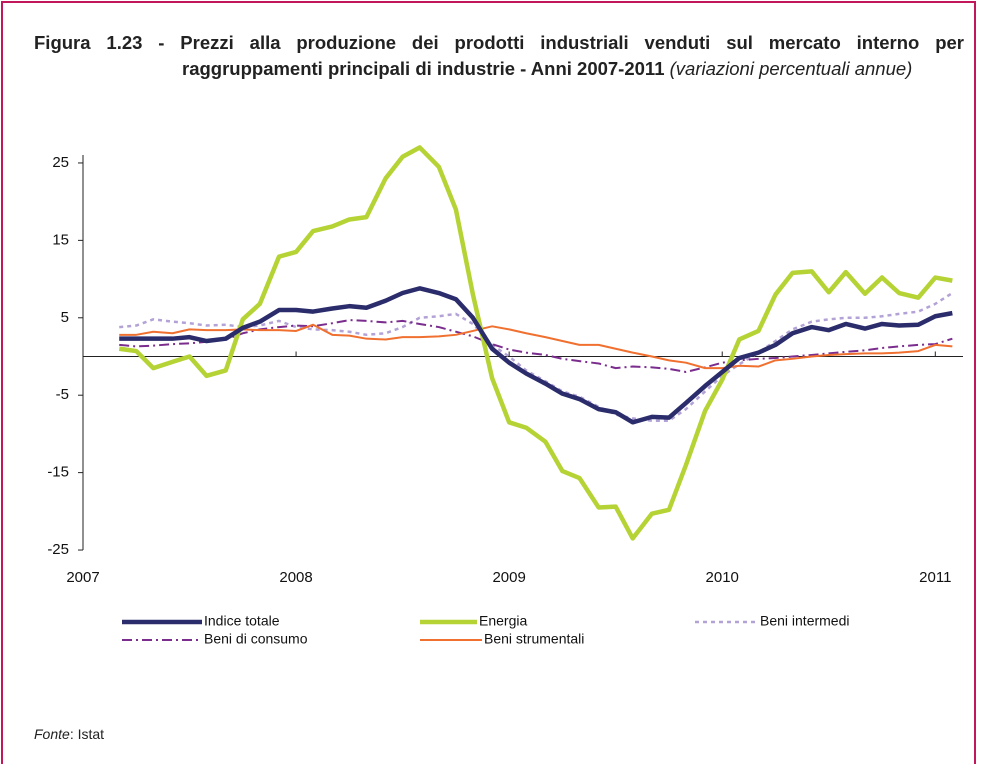 This screenshot has width=981, height=764. What do you see at coordinates (508, 577) in the screenshot?
I see `x-tick-label: 2009` at bounding box center [508, 577].